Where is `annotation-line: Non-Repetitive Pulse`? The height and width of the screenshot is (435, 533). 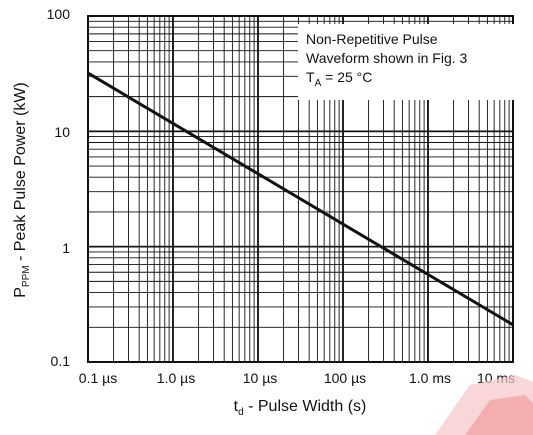 annotation-line: Non-Repetitive Pulse is located at coordinates (372, 39).